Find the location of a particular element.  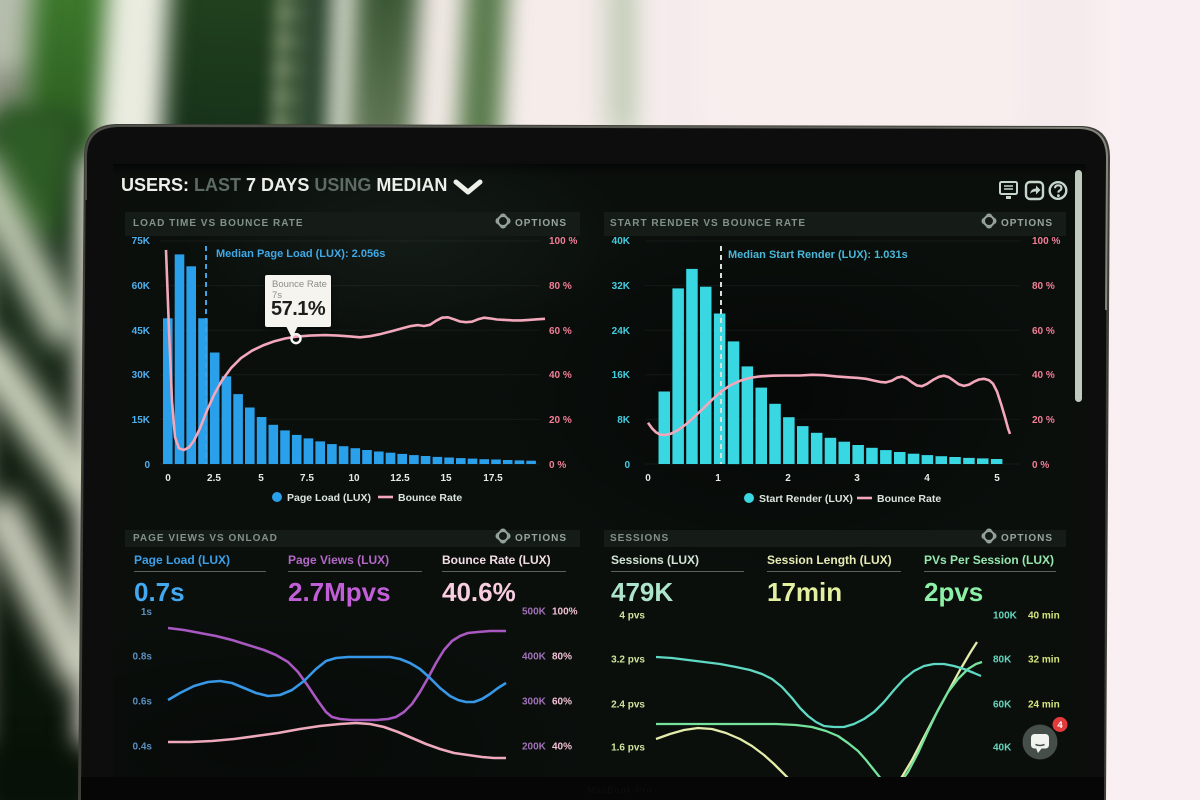

svg-text: 60% is located at coordinates (562, 702).